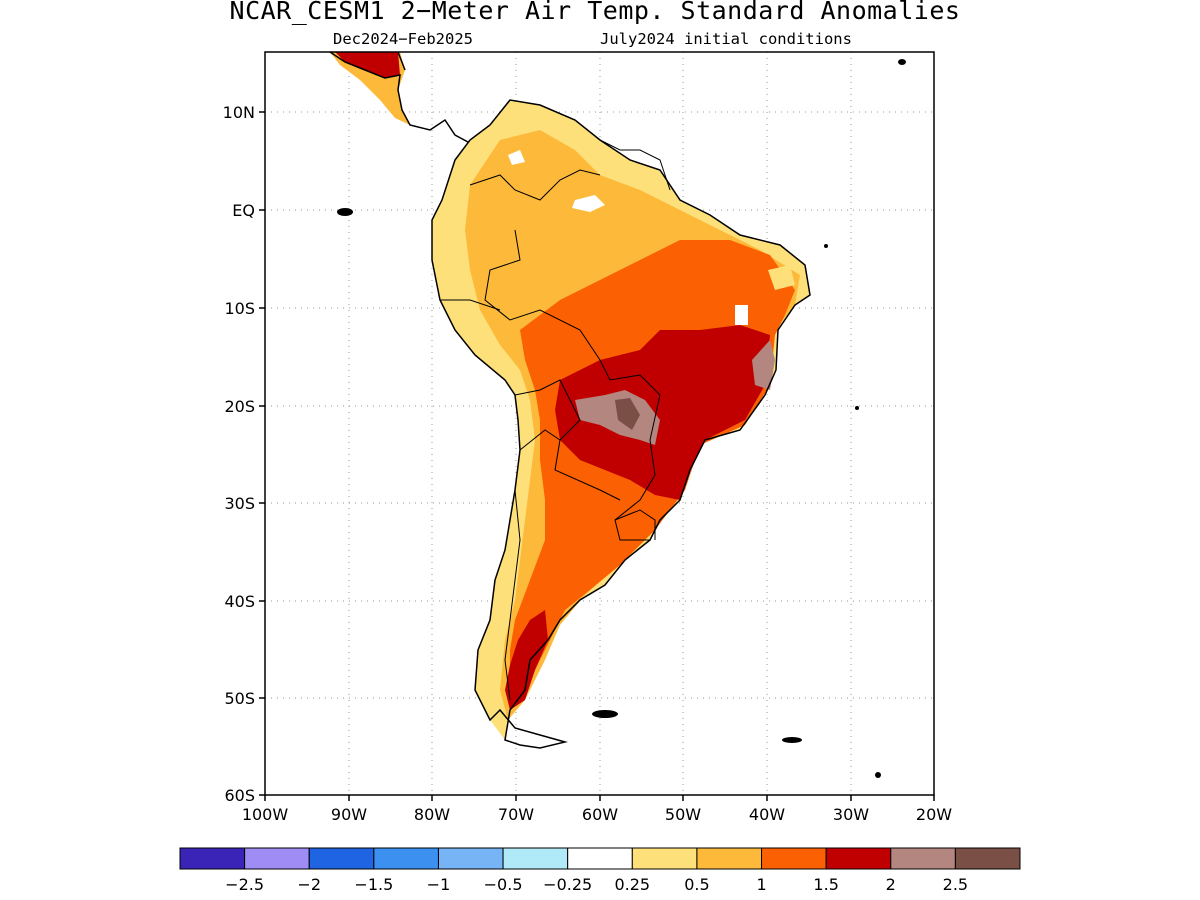 This screenshot has width=1200, height=900. What do you see at coordinates (432, 814) in the screenshot?
I see `lon-tick-label: 80W` at bounding box center [432, 814].